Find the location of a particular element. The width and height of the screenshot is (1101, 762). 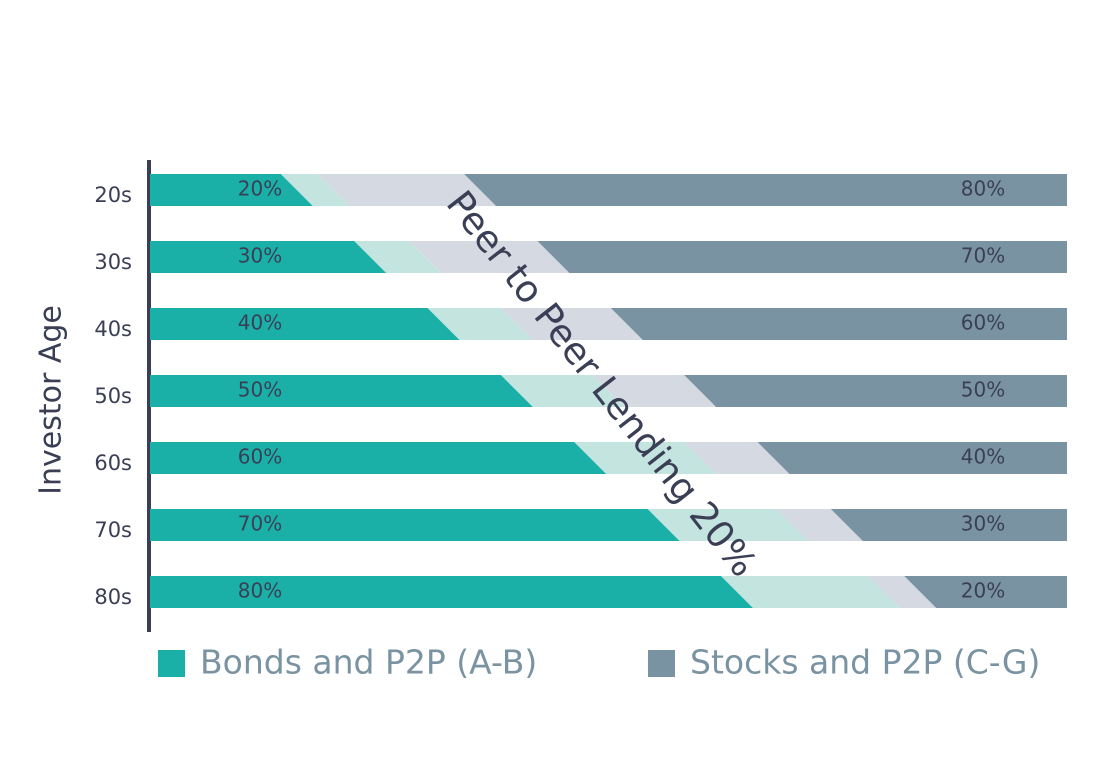

y-axis-label: Investor Age is located at coordinates (51, 400).